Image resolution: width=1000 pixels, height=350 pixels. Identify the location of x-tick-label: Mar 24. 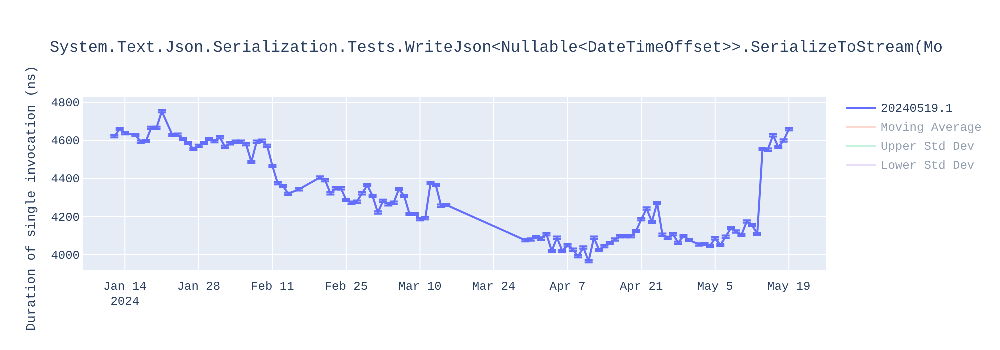
(494, 287).